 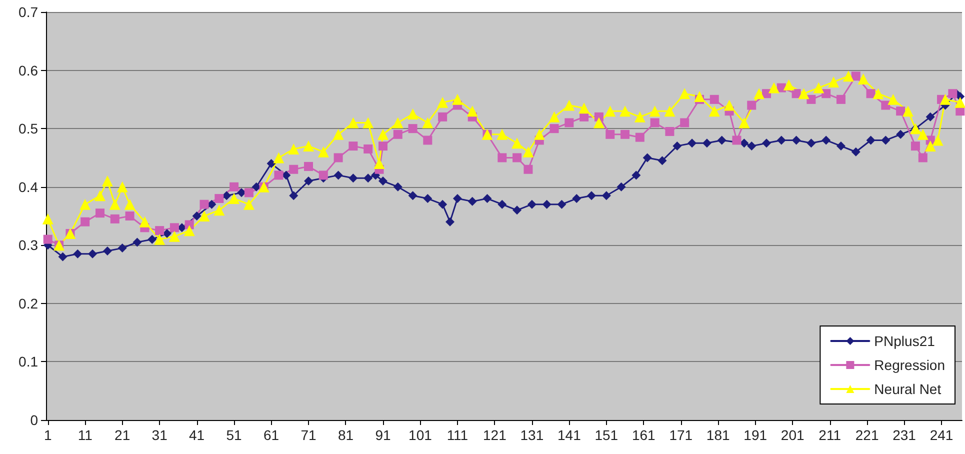 I want to click on y-tick-label: 0.4, so click(x=28, y=186).